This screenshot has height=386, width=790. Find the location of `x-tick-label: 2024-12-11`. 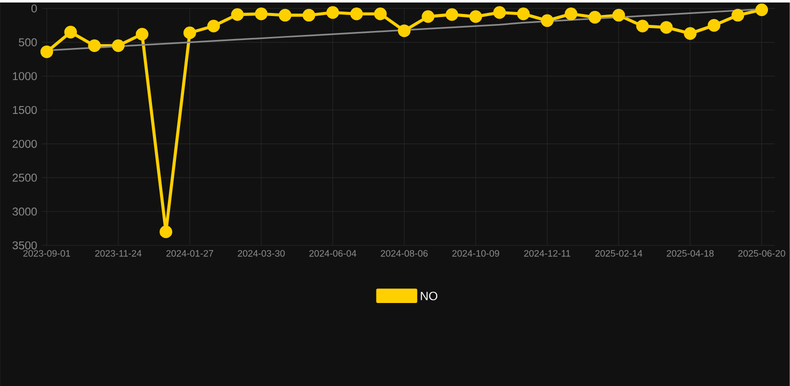

x-tick-label: 2024-12-11 is located at coordinates (547, 253).